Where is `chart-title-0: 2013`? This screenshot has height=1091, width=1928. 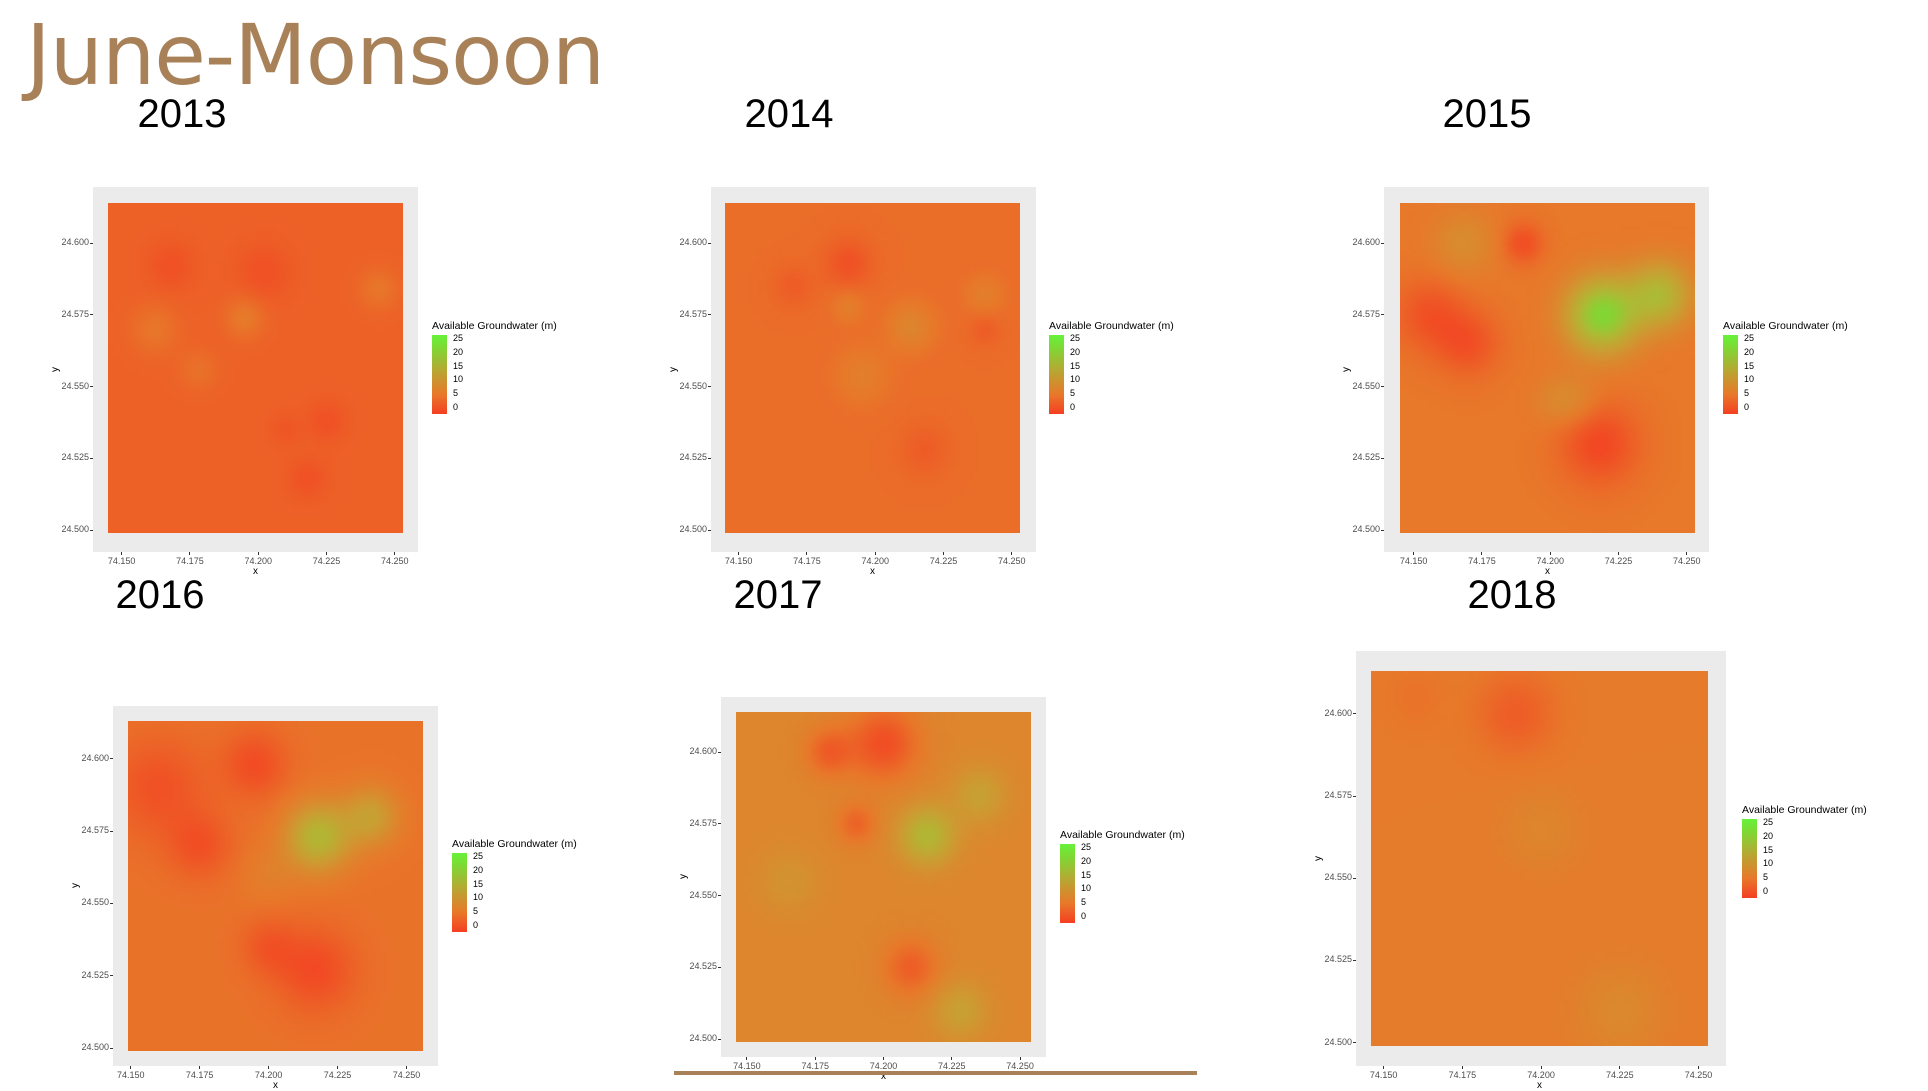
chart-title-0: 2013 is located at coordinates (182, 114).